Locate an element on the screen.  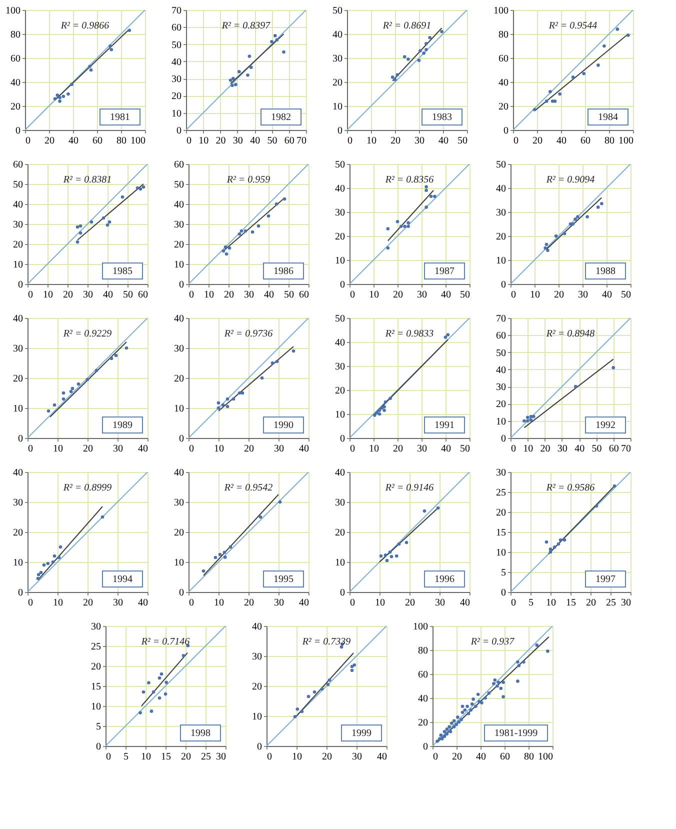
annotation: 1989 is located at coordinates (122, 425).